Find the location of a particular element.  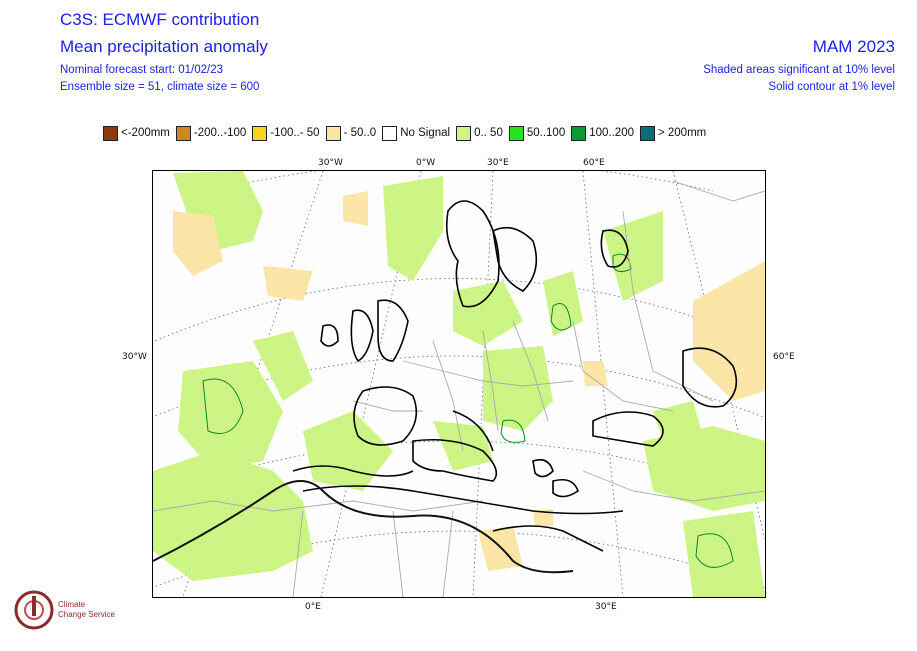

legend-item: <-200mm is located at coordinates (136, 133).